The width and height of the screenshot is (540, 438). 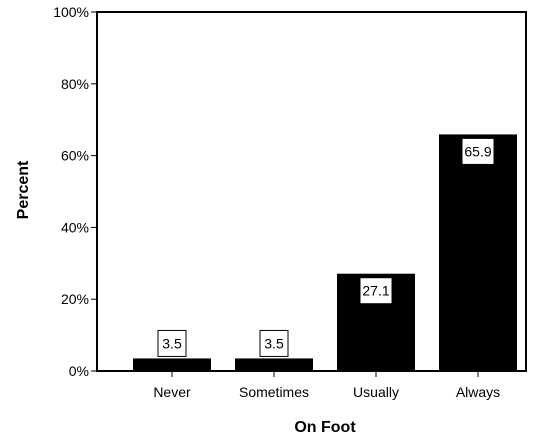 I want to click on x-tick-label: Always, so click(x=478, y=392).